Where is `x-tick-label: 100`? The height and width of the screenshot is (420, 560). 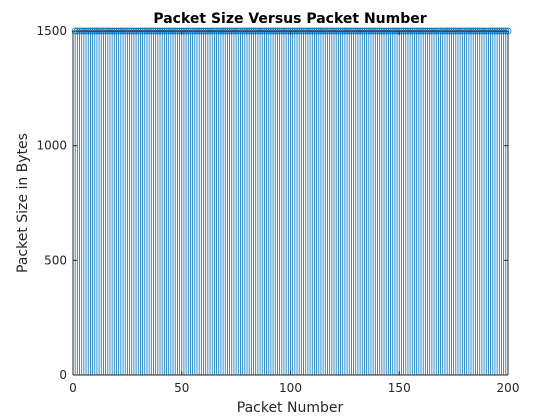
x-tick-label: 100 is located at coordinates (290, 388).